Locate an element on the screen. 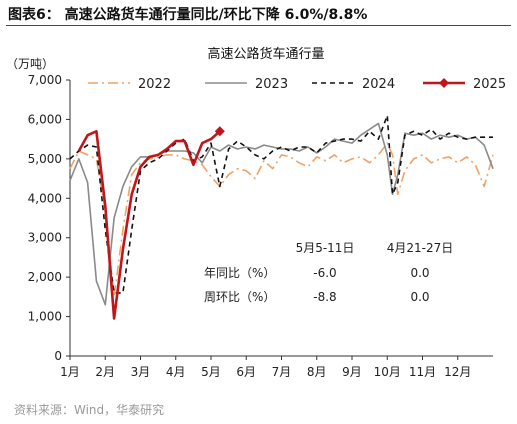  y-tick-label: 6,000 is located at coordinates (45, 119).